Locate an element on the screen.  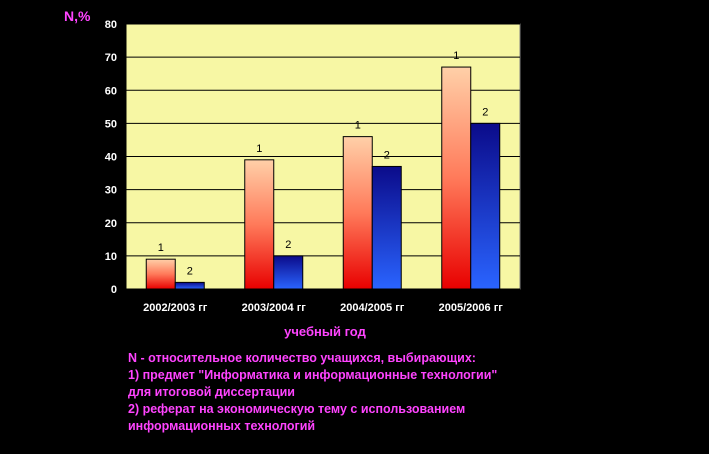
y-tick-label: 60 is located at coordinates (111, 91).